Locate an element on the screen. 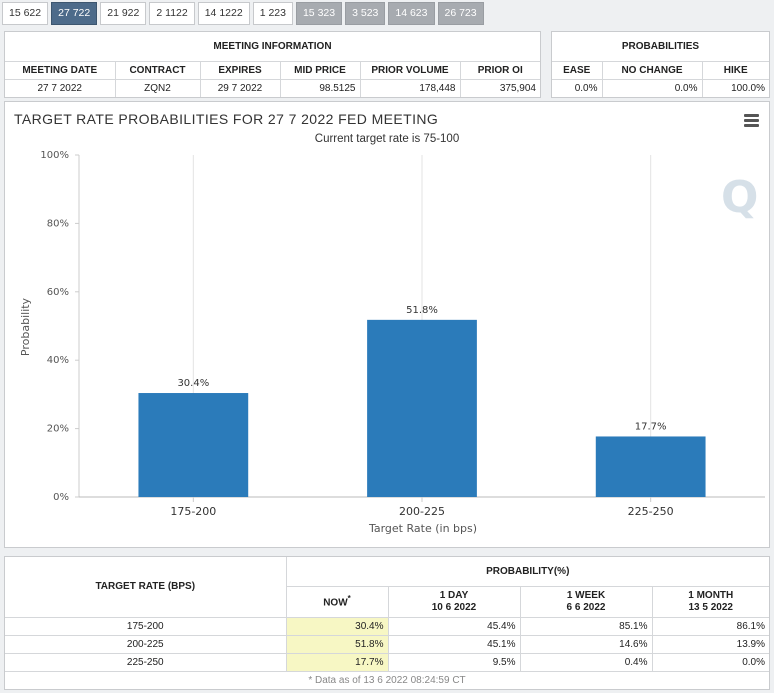 Image resolution: width=774 pixels, height=693 pixels. y-tick-label: 40% is located at coordinates (58, 360).